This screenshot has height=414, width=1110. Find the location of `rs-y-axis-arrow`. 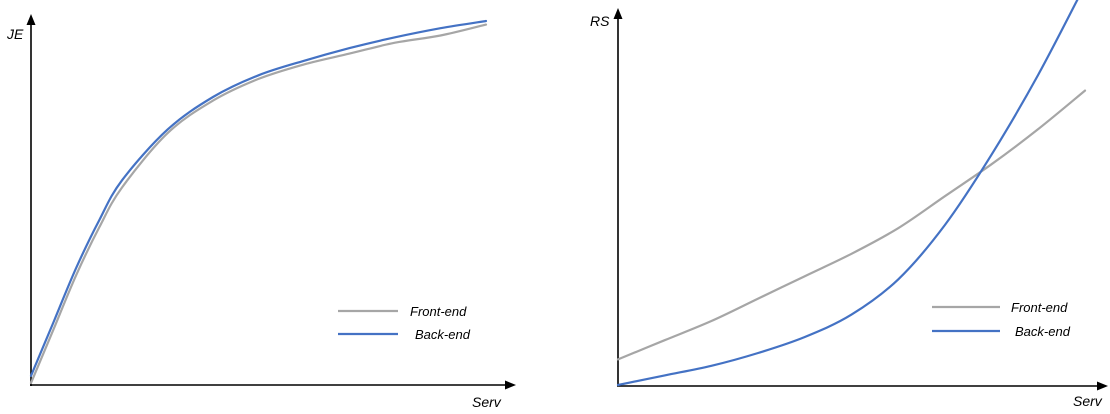

rs-y-axis-arrow is located at coordinates (618, 13).